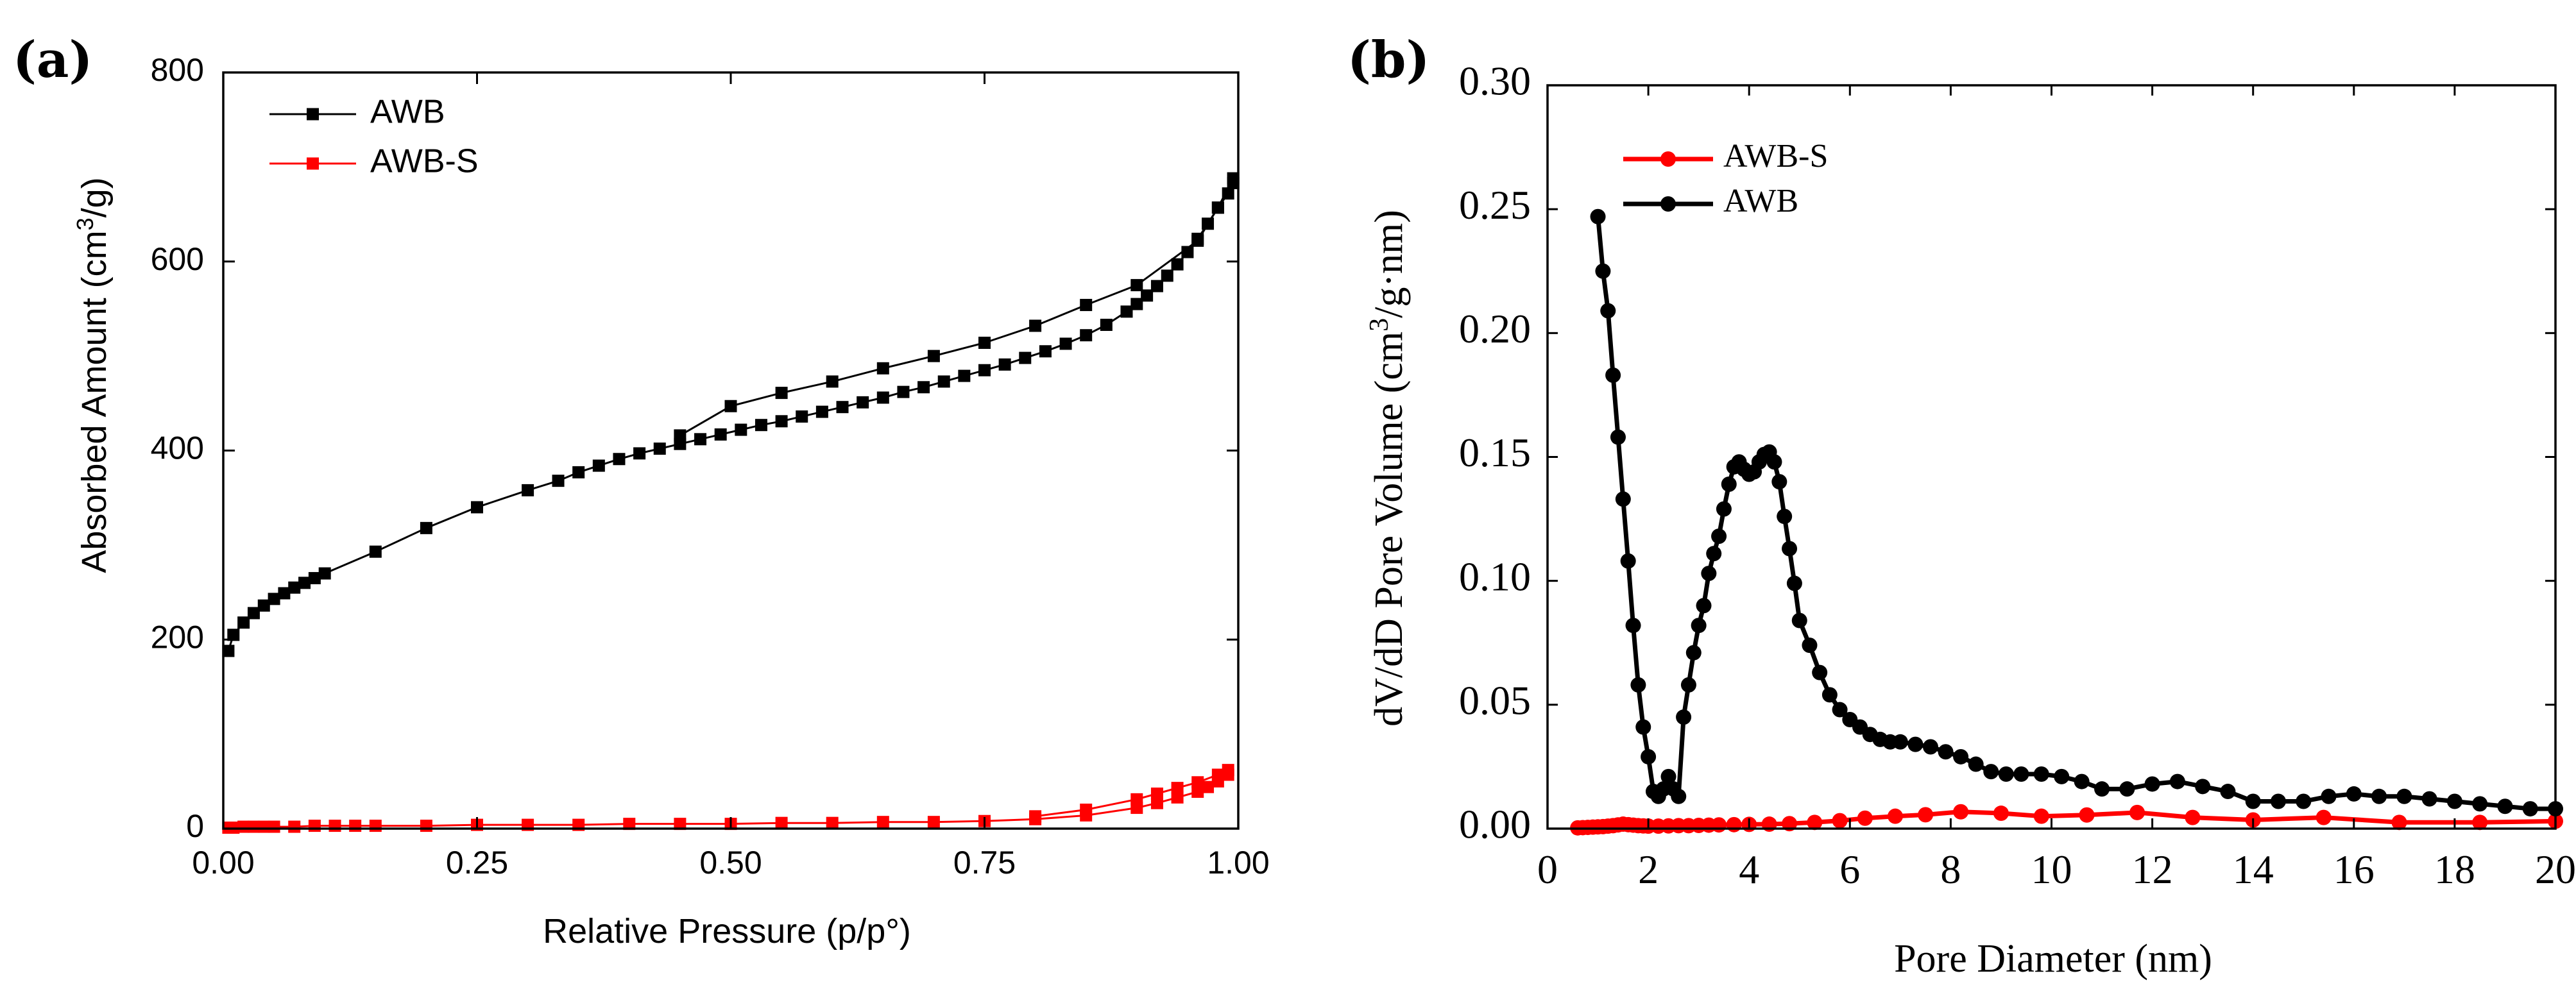 The width and height of the screenshot is (2576, 996). What do you see at coordinates (728, 799) in the screenshot?
I see `series-awb-s` at bounding box center [728, 799].